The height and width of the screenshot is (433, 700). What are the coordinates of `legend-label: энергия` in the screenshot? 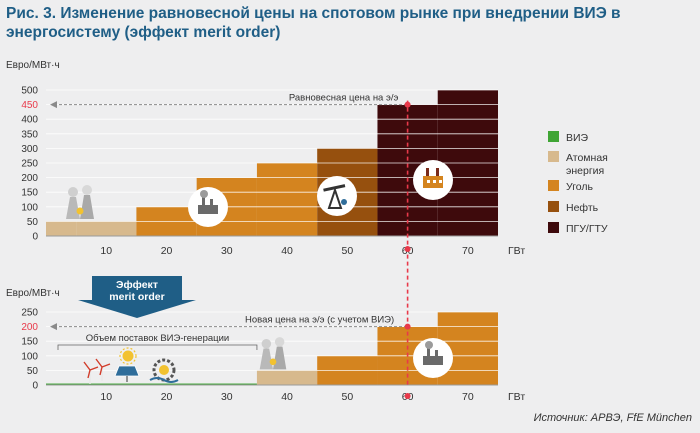 It's located at (585, 171).